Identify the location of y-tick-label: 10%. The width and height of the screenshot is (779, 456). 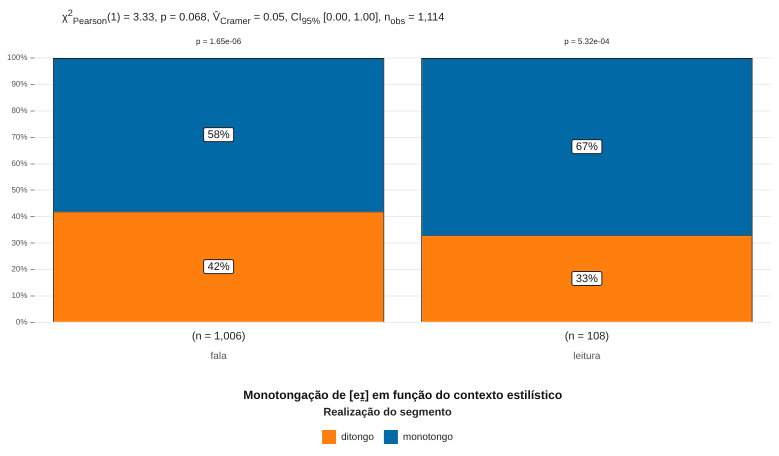
(19, 295).